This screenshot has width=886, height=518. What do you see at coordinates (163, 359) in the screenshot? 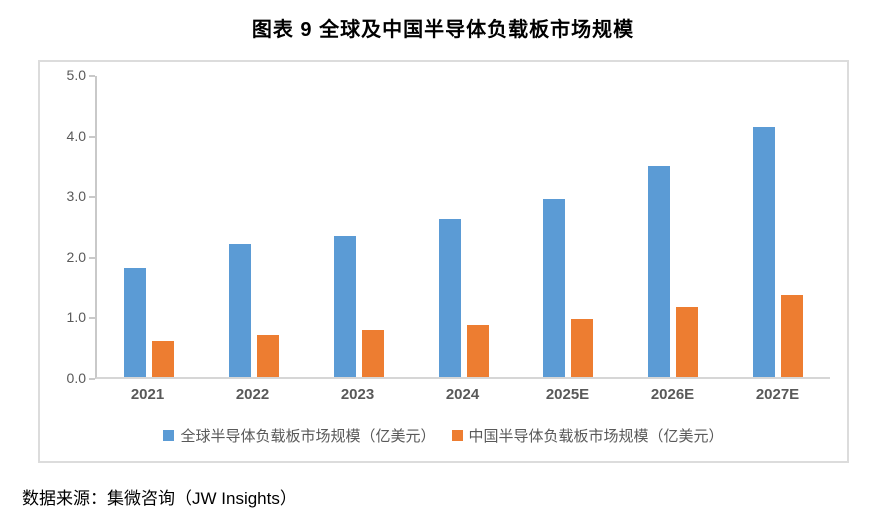
I see `bar-2021-中国半导体负载板市场规模（亿美元）` at bounding box center [163, 359].